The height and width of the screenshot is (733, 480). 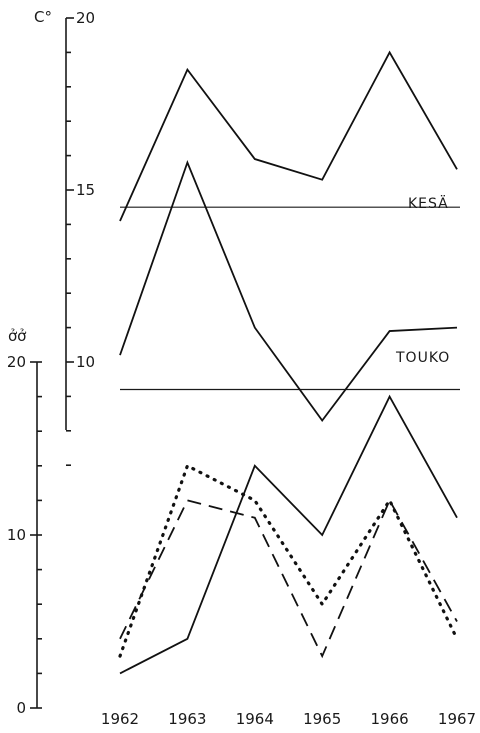 What do you see at coordinates (16, 535) in the screenshot?
I see `count-tick-label: 10` at bounding box center [16, 535].